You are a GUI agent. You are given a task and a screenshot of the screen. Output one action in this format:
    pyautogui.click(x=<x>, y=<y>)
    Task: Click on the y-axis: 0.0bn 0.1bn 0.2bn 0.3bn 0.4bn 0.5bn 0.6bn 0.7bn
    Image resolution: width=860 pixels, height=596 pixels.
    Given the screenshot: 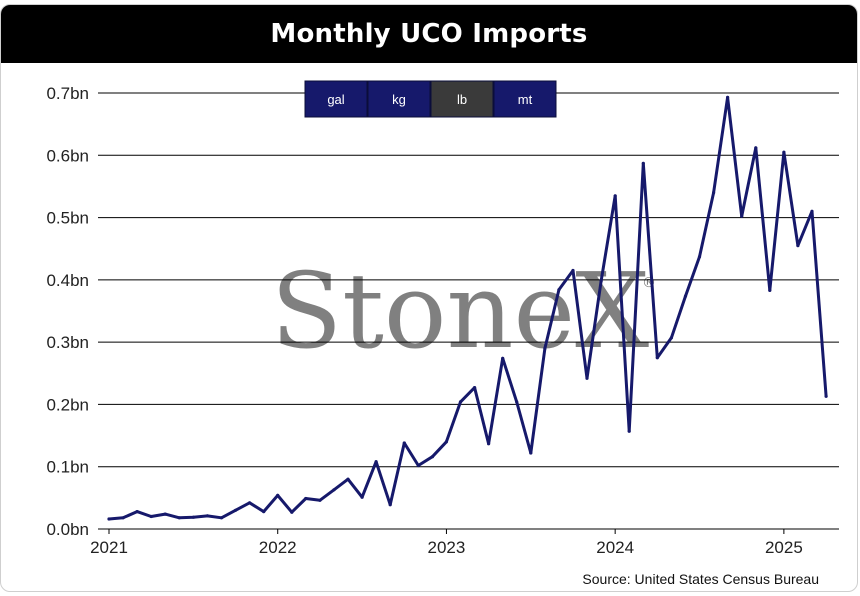 What is the action you would take?
    pyautogui.click(x=67, y=311)
    